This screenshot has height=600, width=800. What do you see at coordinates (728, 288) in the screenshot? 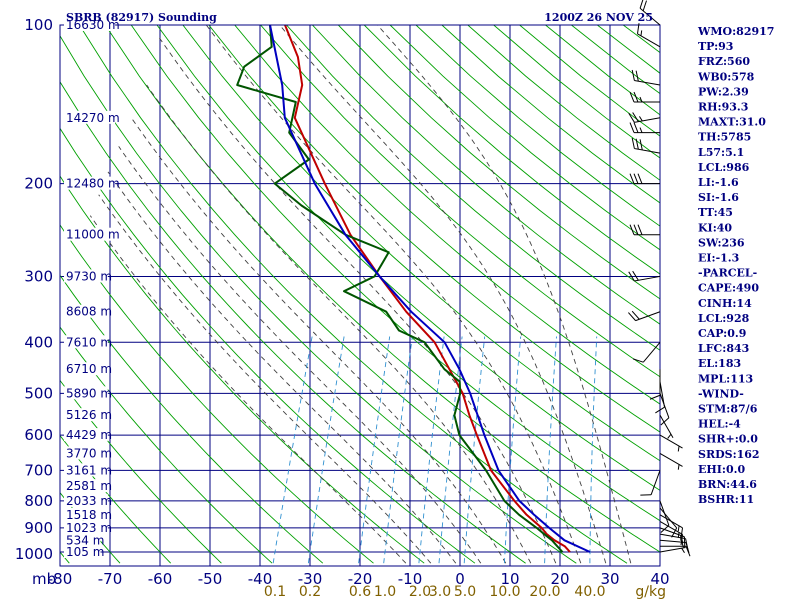
I see `index-entry: CAPE:490` at bounding box center [728, 288].